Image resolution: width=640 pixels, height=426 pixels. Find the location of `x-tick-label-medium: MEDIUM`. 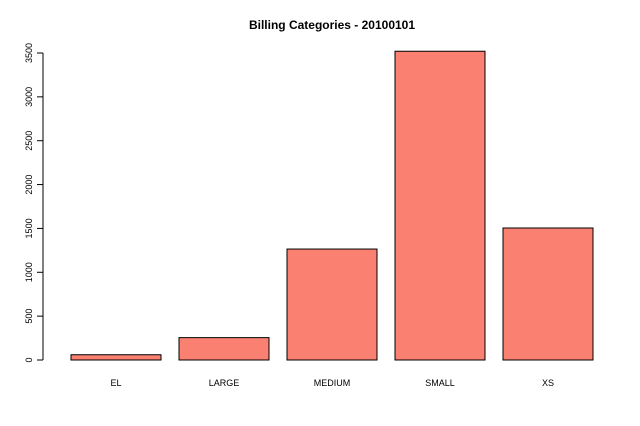

x-tick-label-medium: MEDIUM is located at coordinates (332, 383).